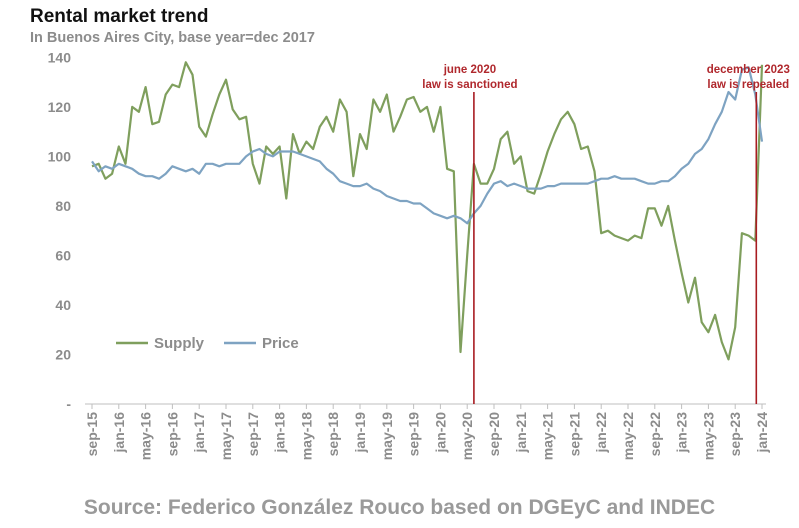  I want to click on x-tick-label: jan-21, so click(521, 433).